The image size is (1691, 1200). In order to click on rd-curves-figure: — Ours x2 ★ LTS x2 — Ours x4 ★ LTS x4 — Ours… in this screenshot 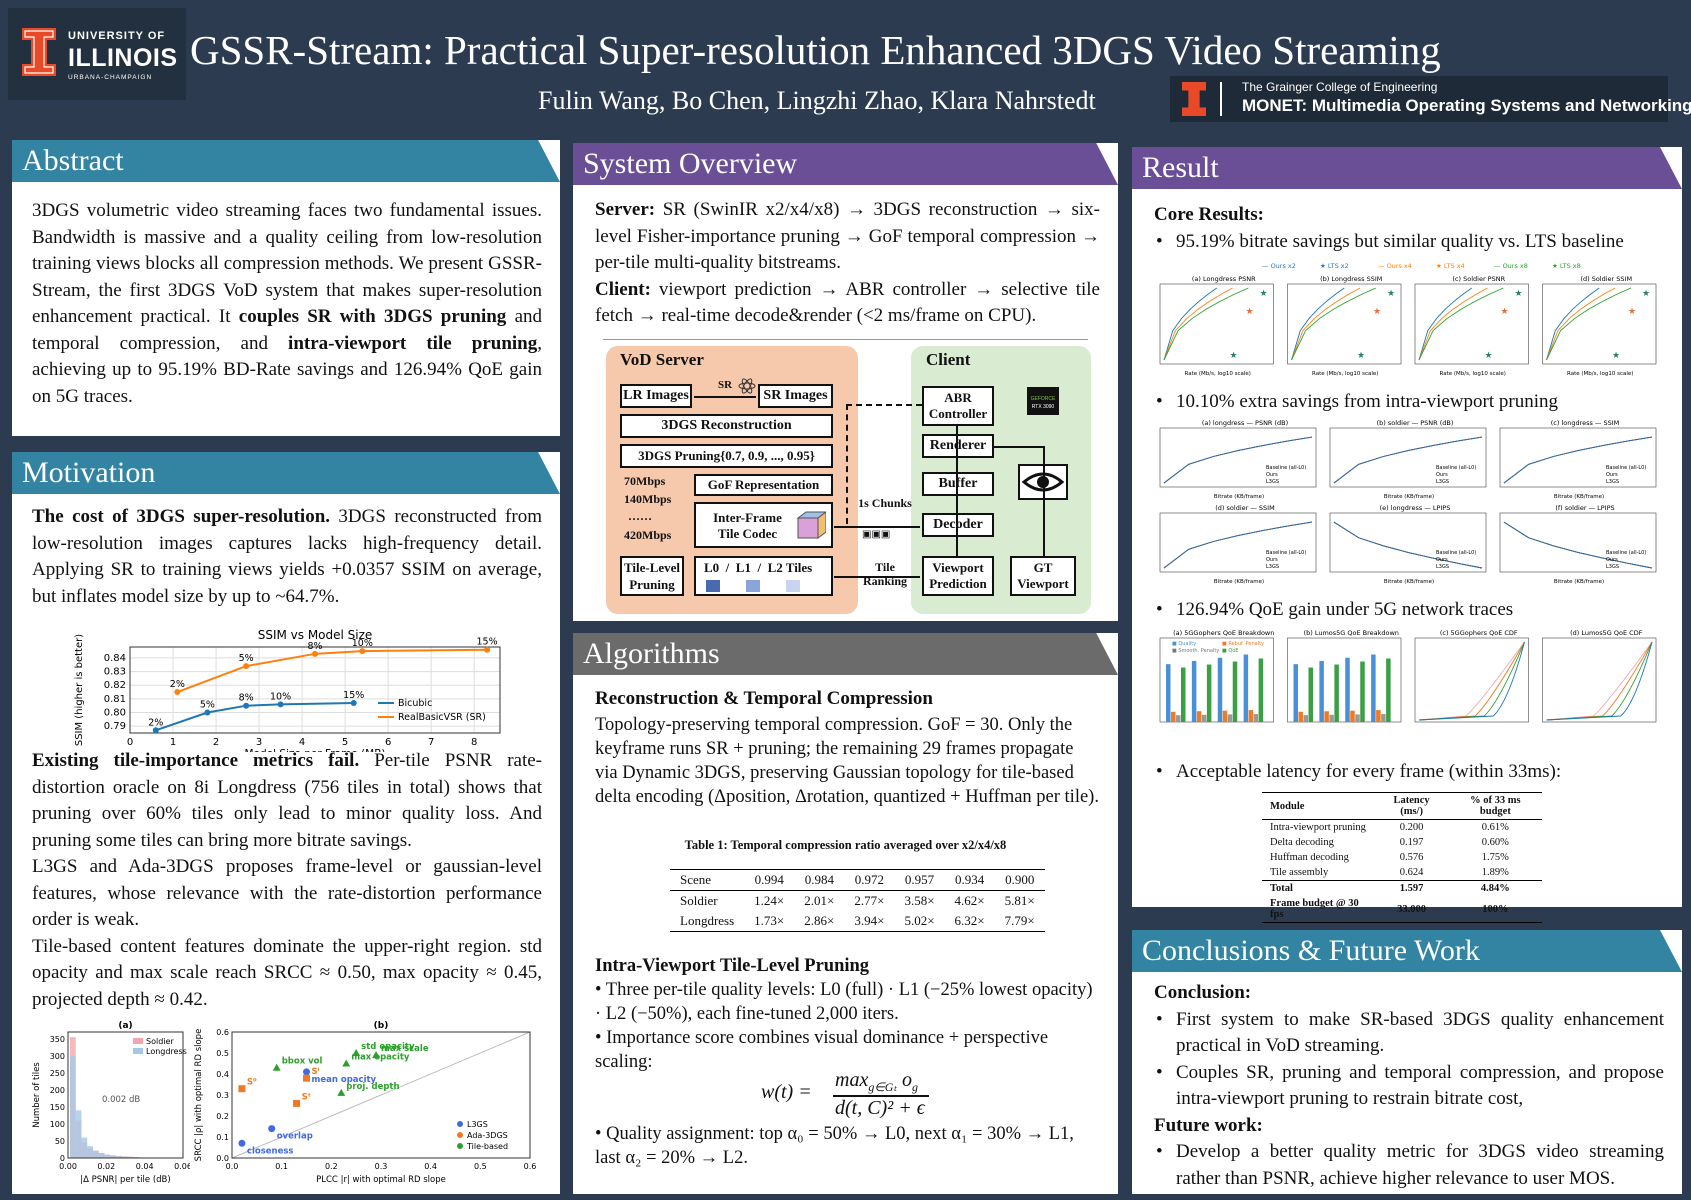, I will do `click(1408, 319)`.